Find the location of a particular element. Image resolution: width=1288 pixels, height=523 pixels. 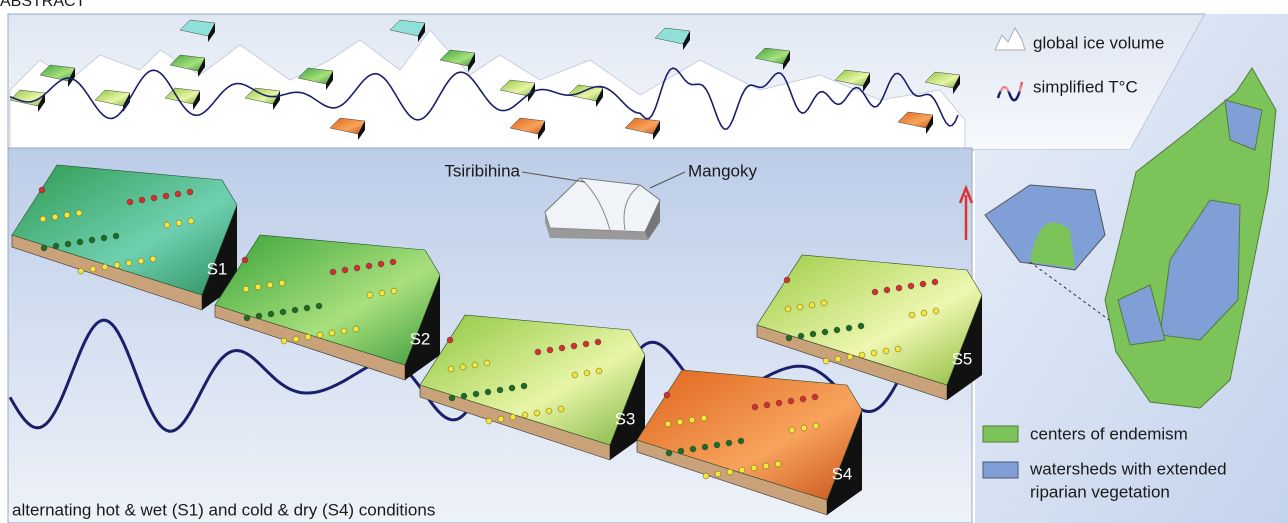

river-label: Mangoky is located at coordinates (722, 170).